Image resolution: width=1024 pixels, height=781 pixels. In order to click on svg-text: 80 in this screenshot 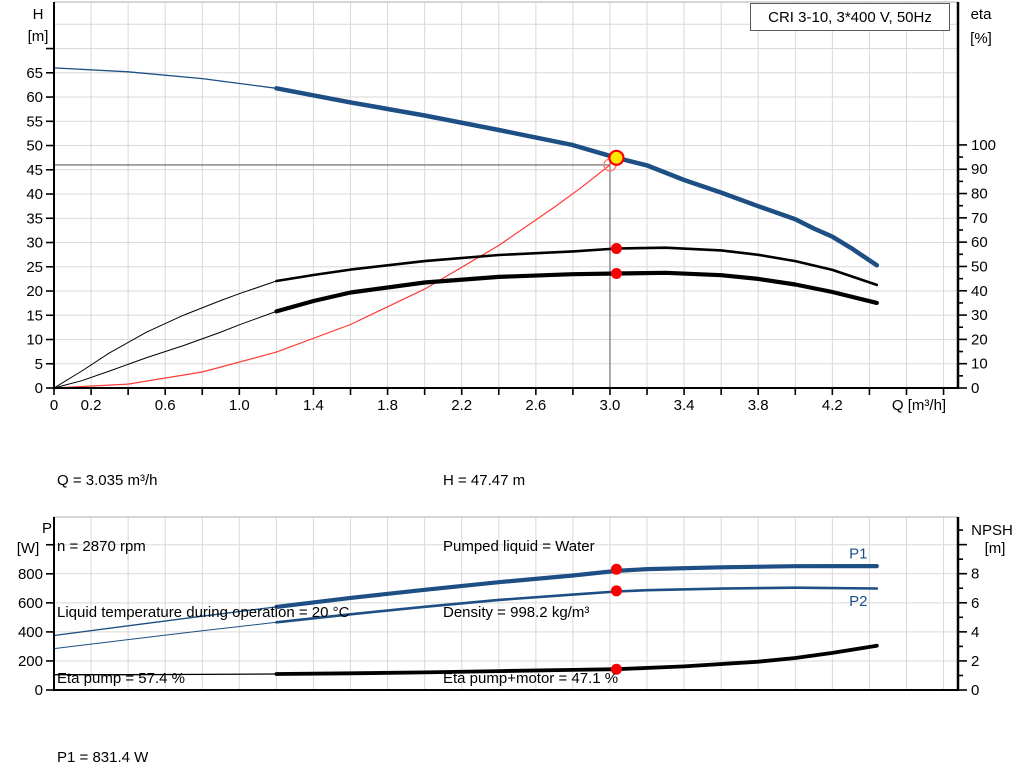, I will do `click(979, 194)`.